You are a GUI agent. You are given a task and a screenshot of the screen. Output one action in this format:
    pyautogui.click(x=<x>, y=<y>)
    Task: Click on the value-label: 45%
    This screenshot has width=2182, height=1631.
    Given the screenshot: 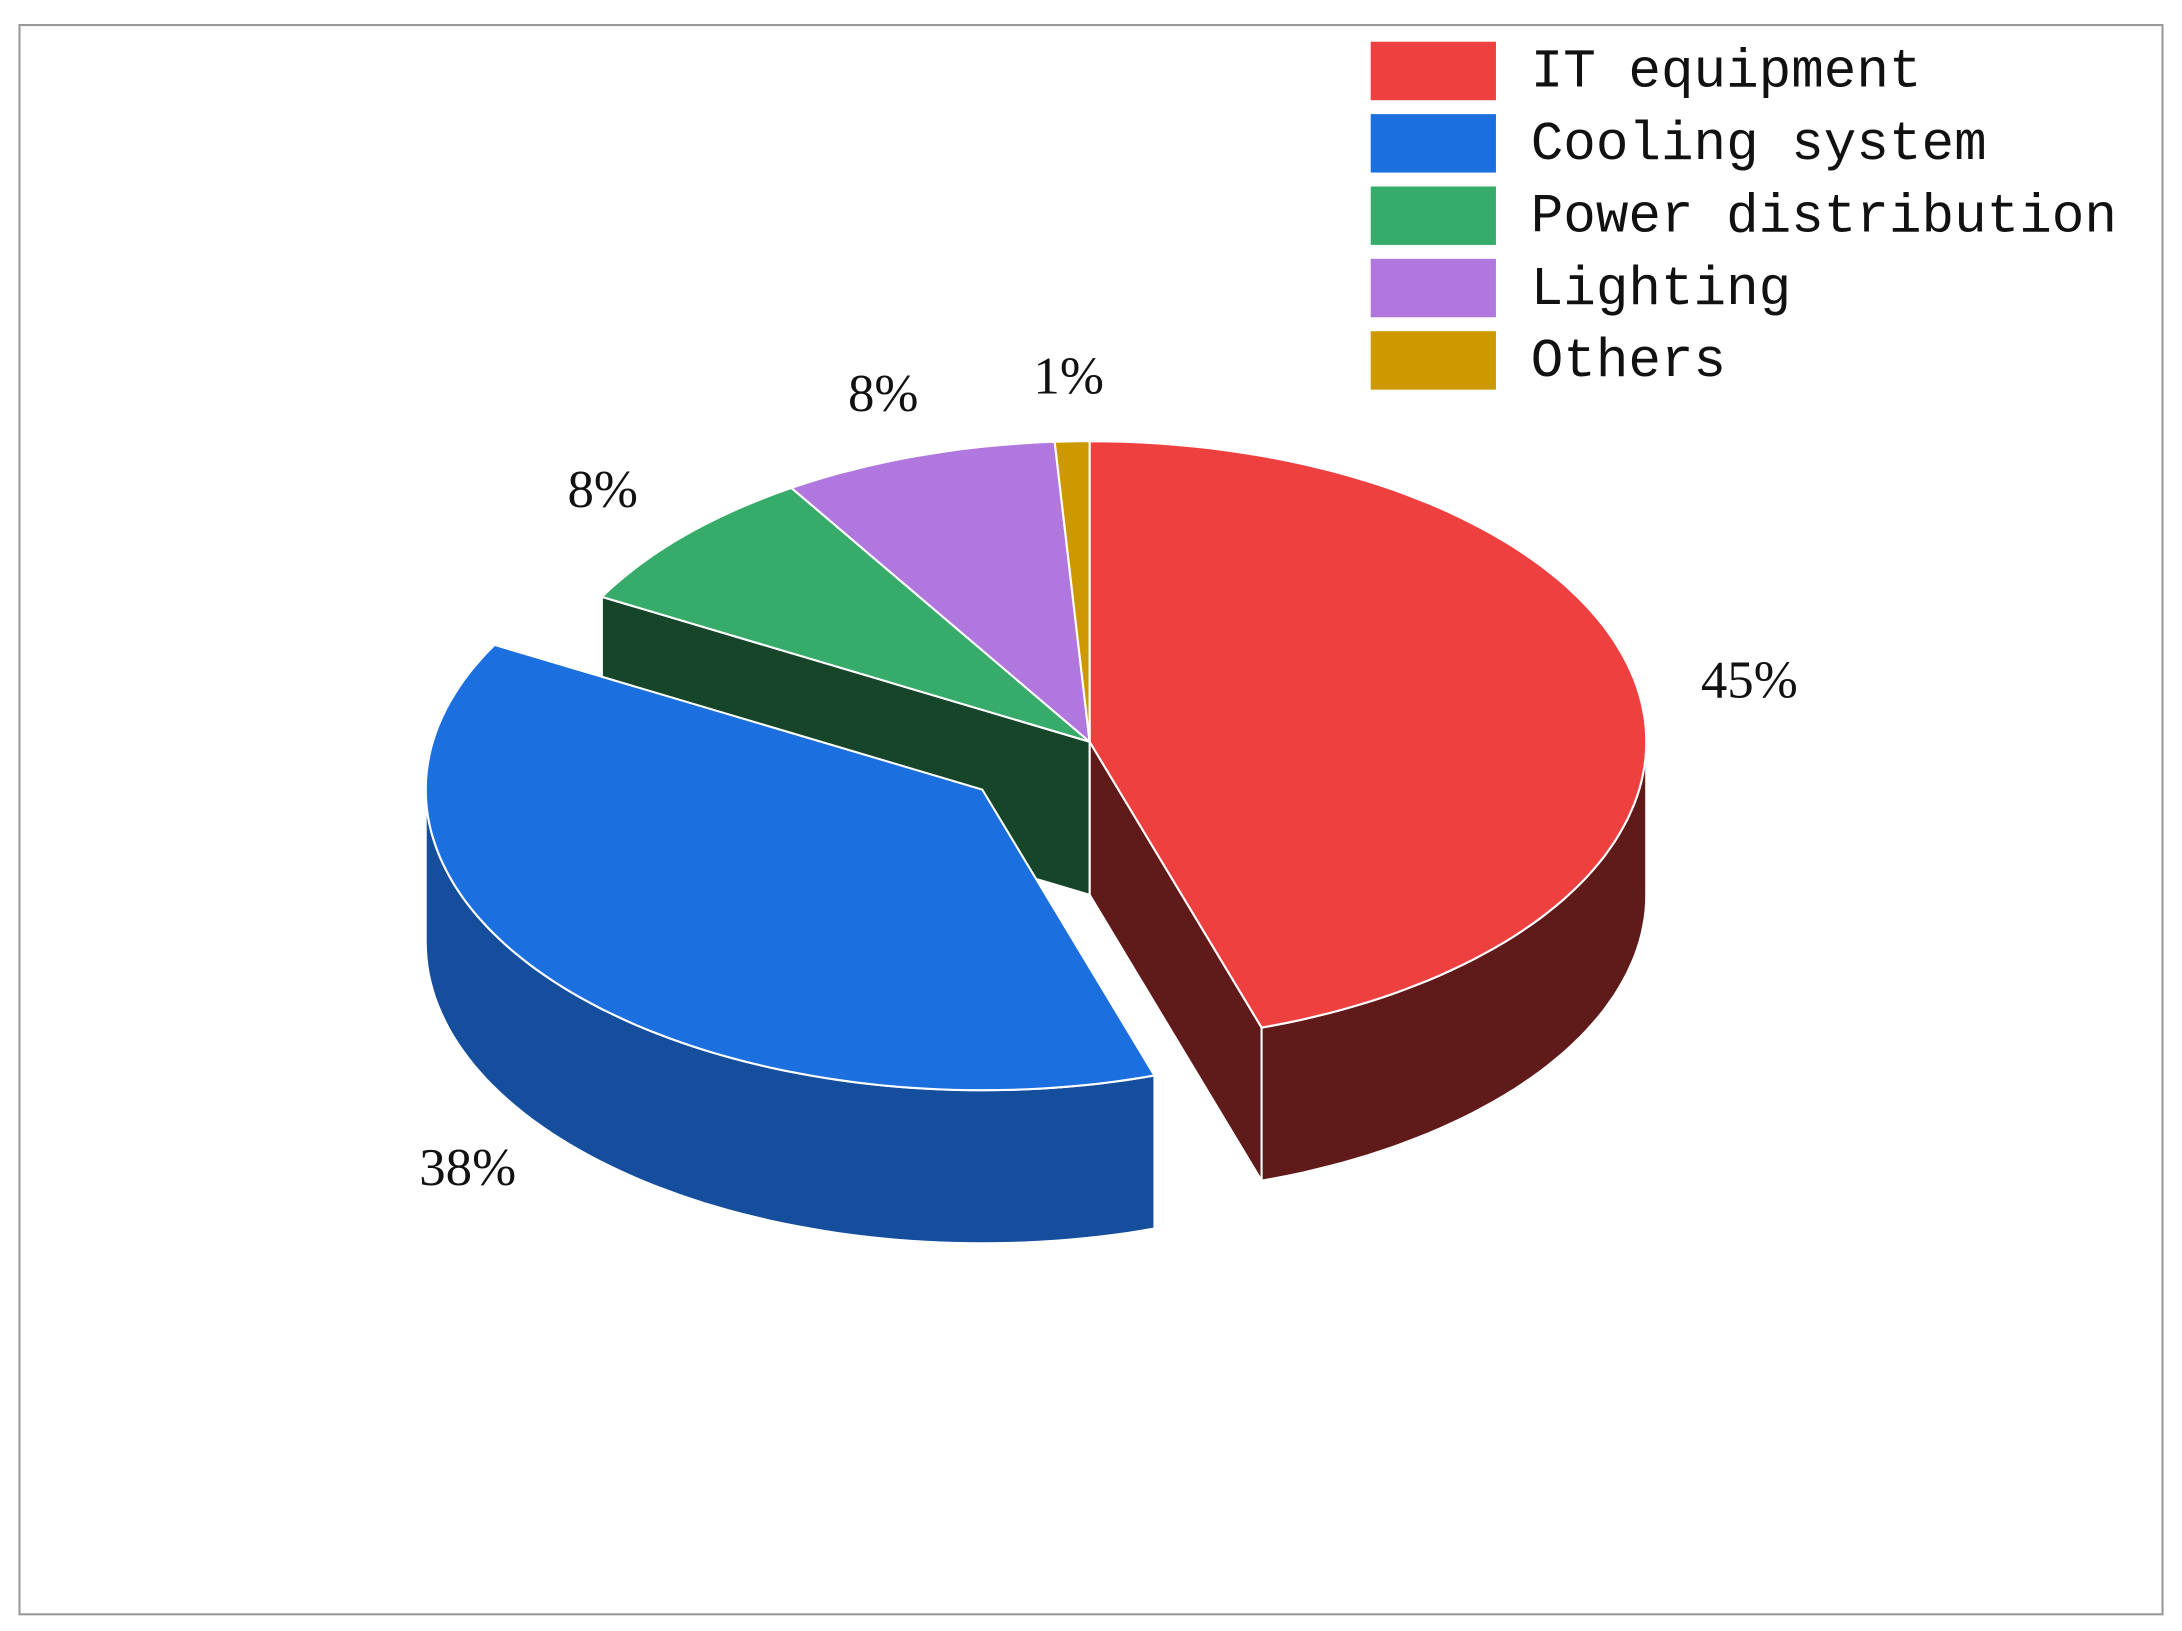 What is the action you would take?
    pyautogui.click(x=1749, y=680)
    